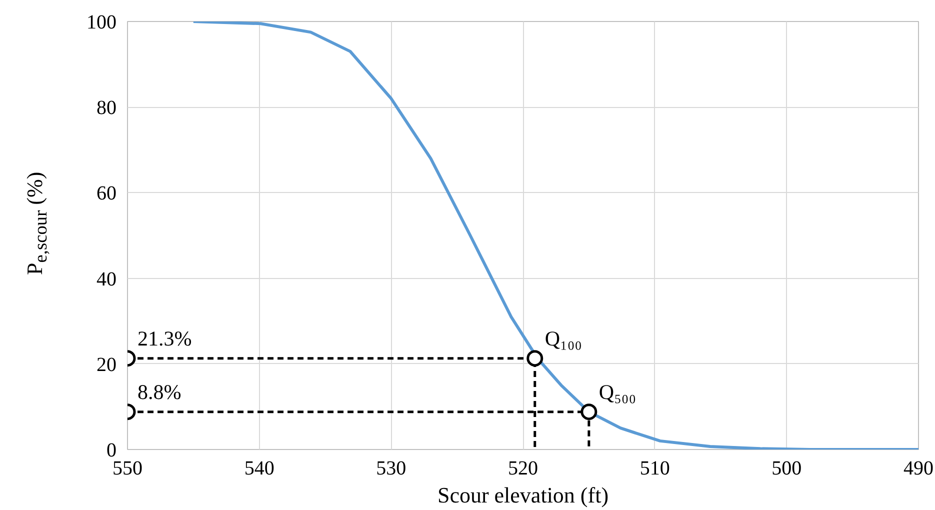  What do you see at coordinates (919, 469) in the screenshot?
I see `x-tick-label: 490` at bounding box center [919, 469].